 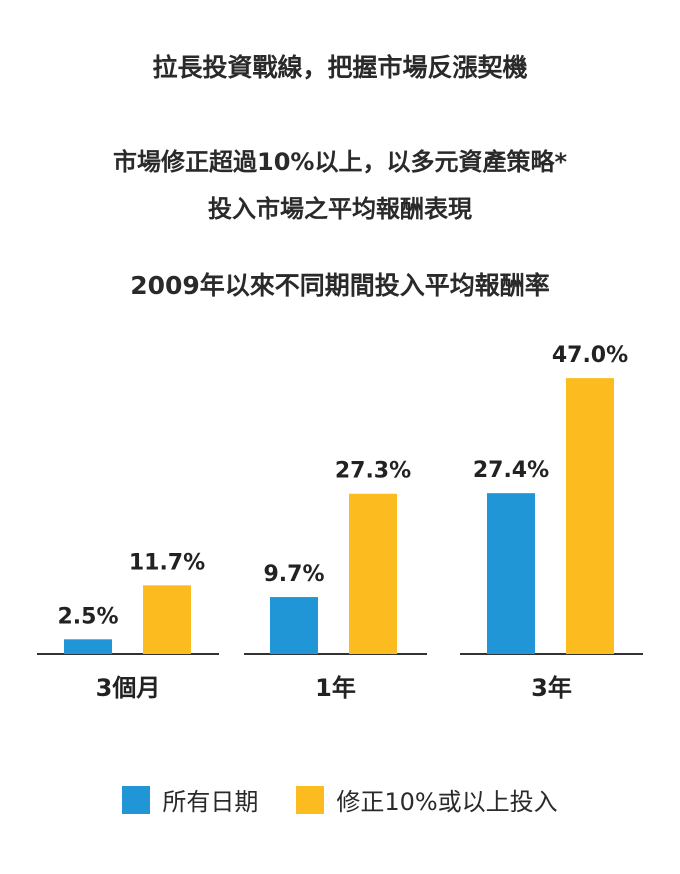 I want to click on category-label: 3年, so click(x=551, y=688).